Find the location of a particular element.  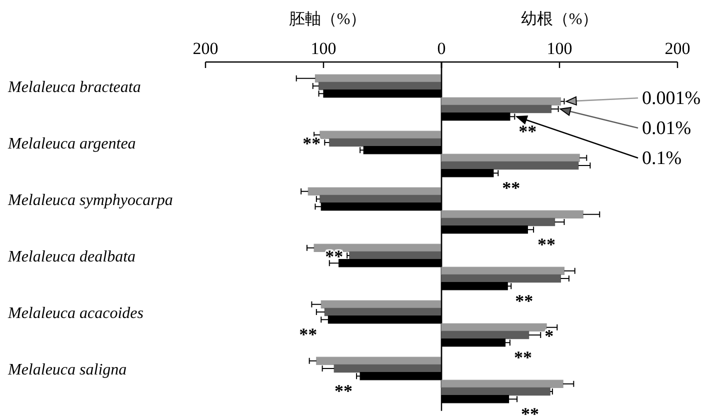

y-tick-label: Melaleuca acacoides is located at coordinates (75, 313).